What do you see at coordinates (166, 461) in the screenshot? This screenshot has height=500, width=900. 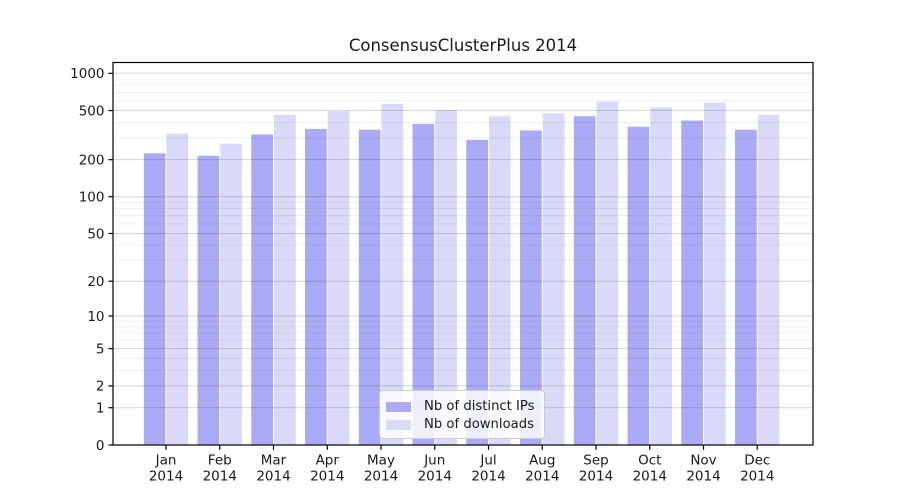 I see `x-tick-label-month: Jan` at bounding box center [166, 461].